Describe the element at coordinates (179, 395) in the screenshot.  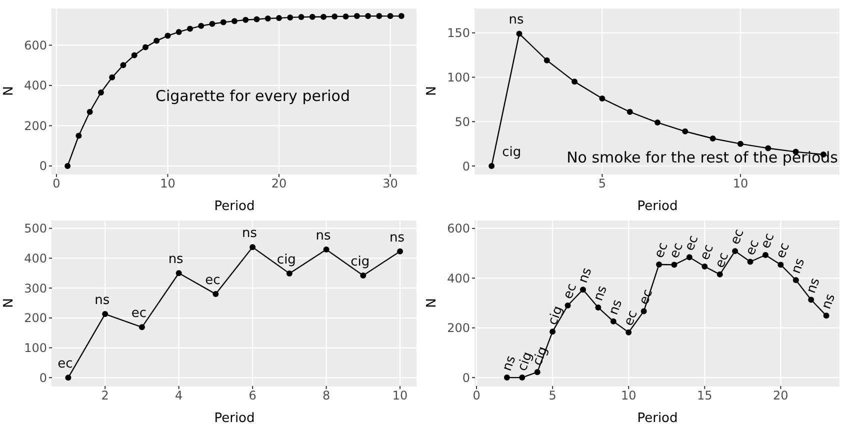
I see `x-tick-label: 4` at that location.